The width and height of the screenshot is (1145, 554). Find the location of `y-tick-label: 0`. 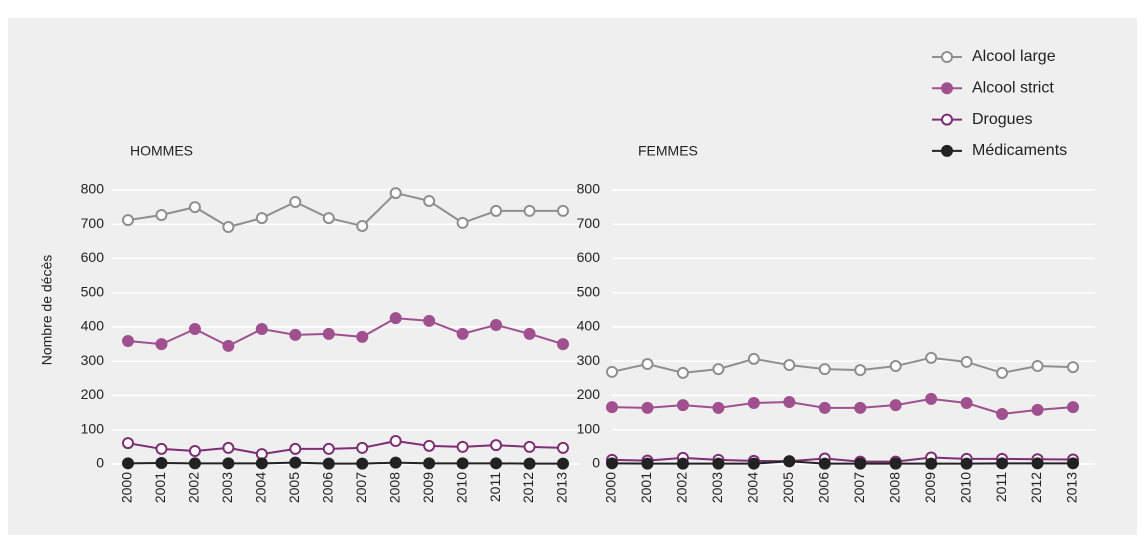

y-tick-label: 0 is located at coordinates (596, 463).